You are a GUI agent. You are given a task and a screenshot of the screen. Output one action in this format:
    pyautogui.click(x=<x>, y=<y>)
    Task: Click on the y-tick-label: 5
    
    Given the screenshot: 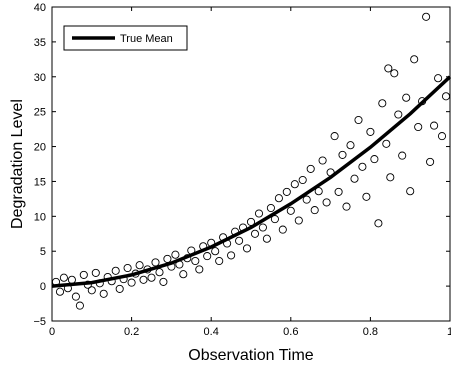 What is the action you would take?
    pyautogui.click(x=43, y=252)
    